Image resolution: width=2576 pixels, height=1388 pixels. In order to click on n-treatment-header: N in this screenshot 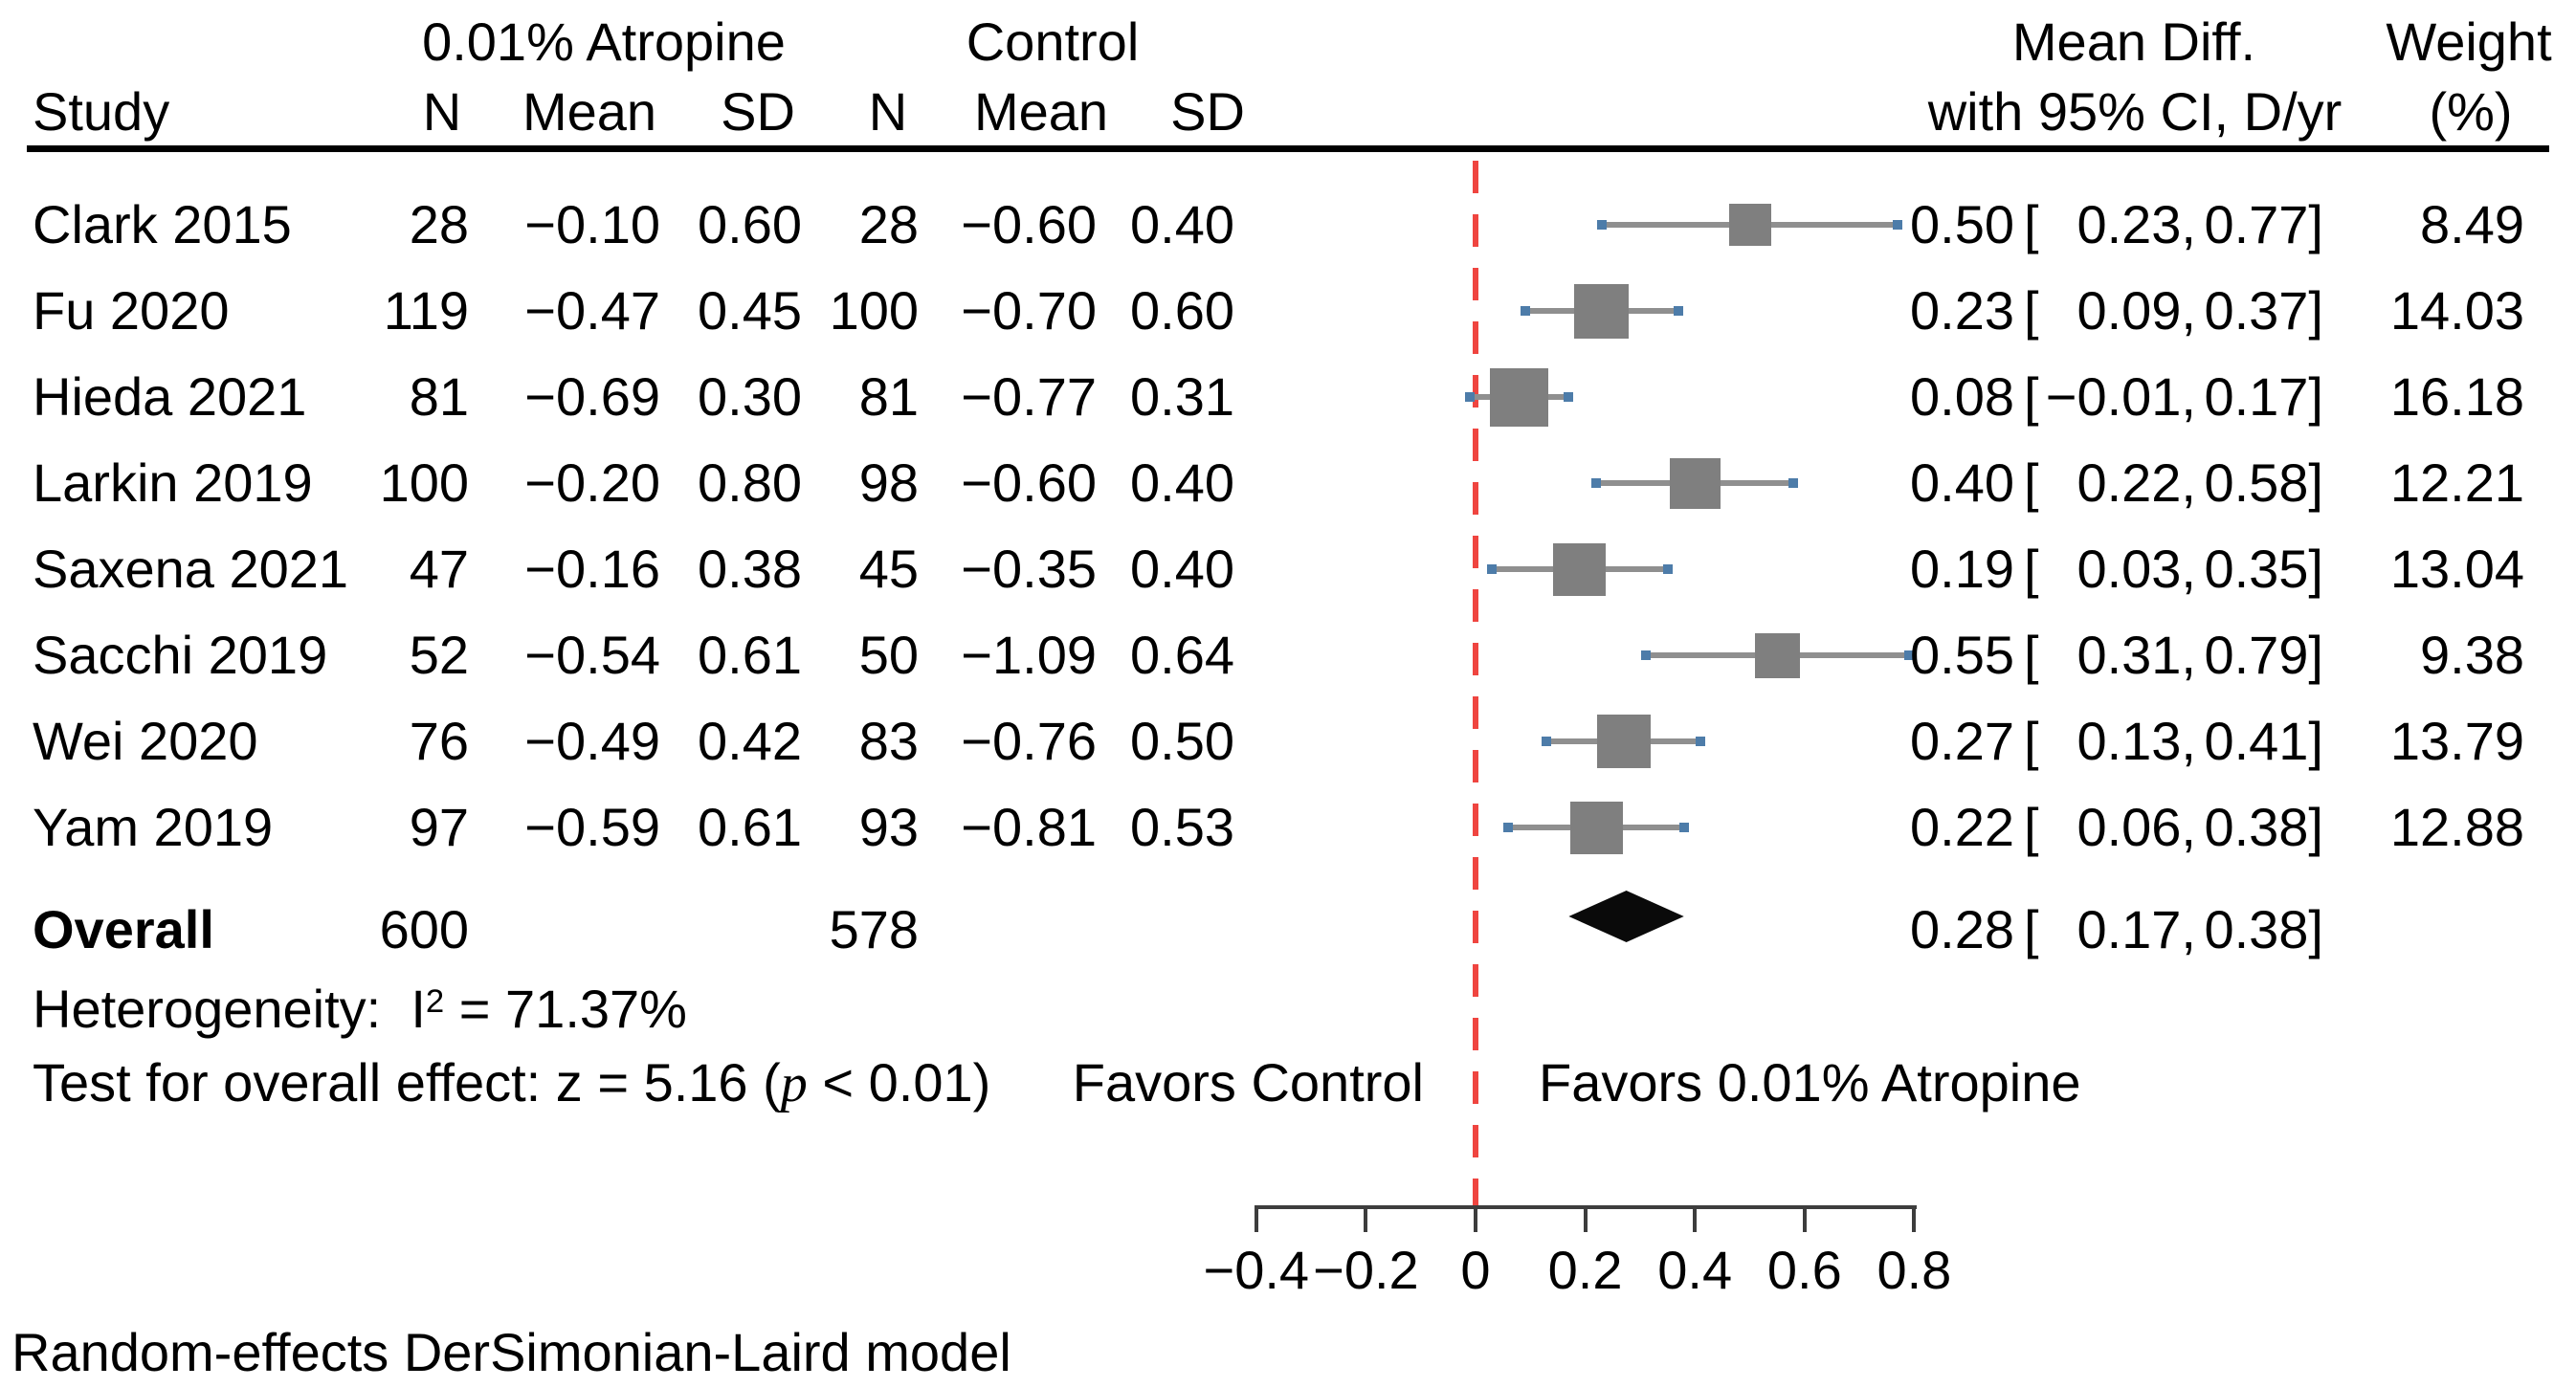, I will do `click(442, 111)`.